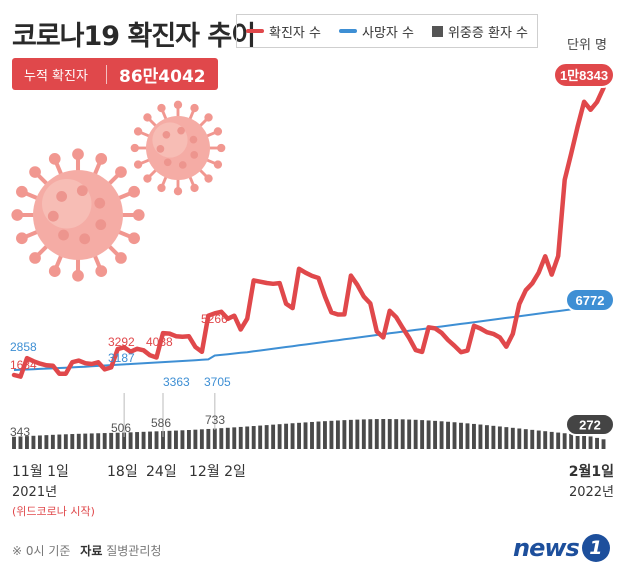 This screenshot has height=574, width=627. I want to click on data-label: 3292, so click(121, 342).